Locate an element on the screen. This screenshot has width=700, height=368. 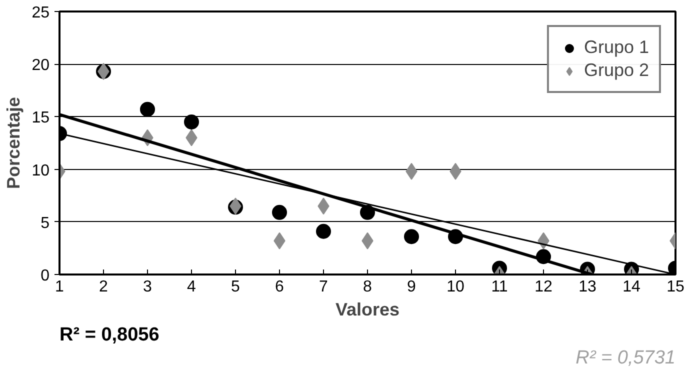
x-tick-label: 10 is located at coordinates (455, 287).